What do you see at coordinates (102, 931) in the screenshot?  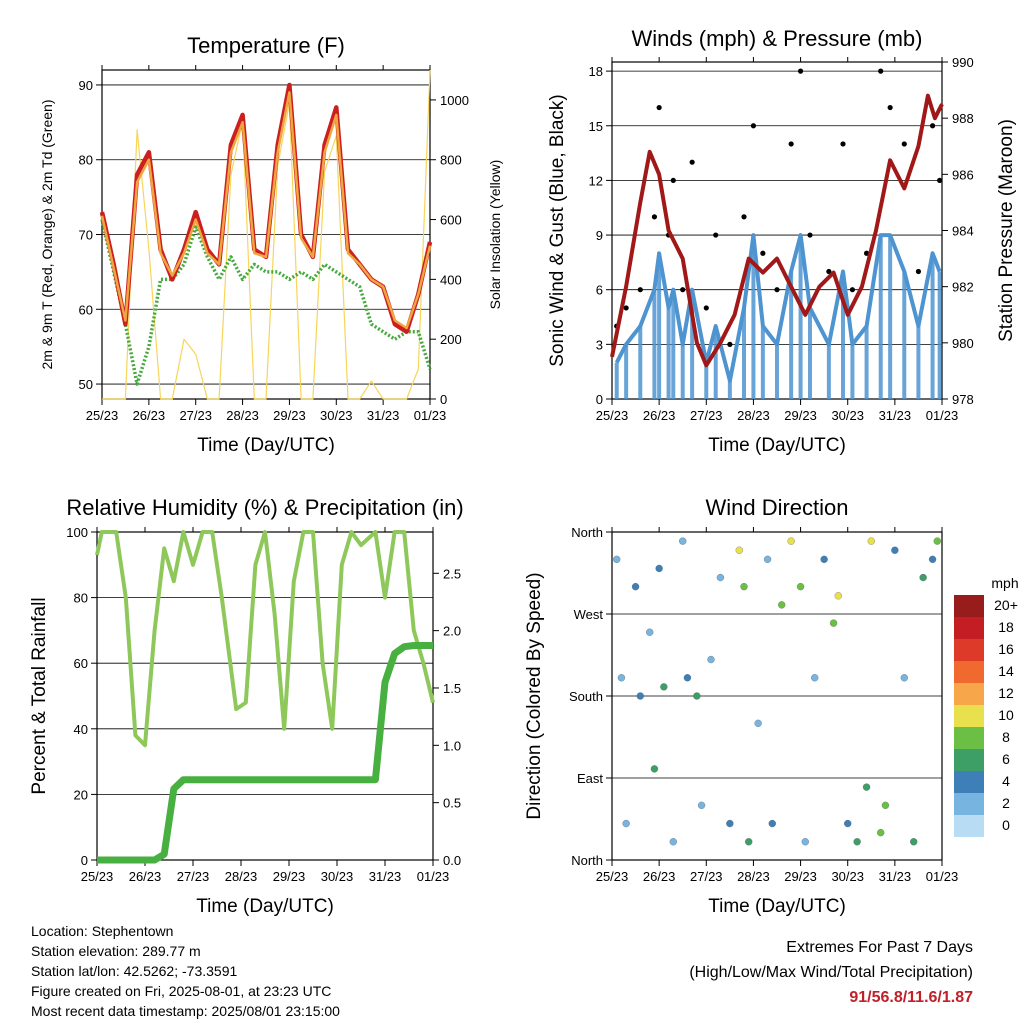 I see `station-location: Location: Stephentown` at bounding box center [102, 931].